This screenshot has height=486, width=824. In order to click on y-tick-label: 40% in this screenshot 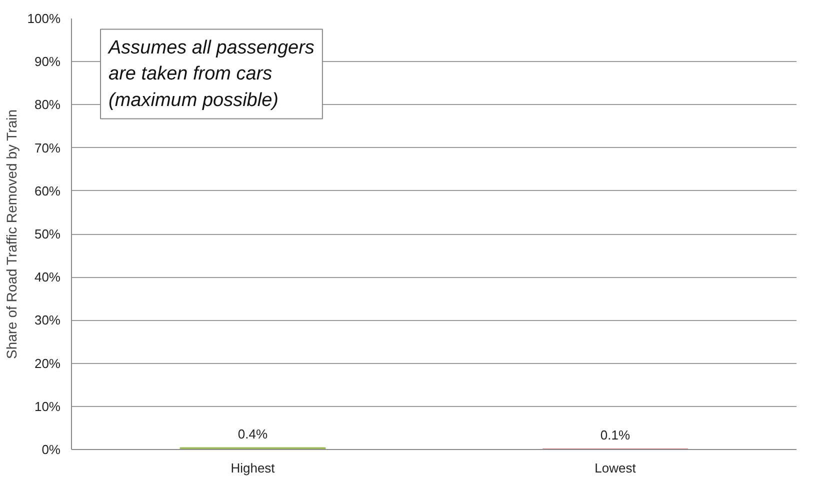, I will do `click(47, 277)`.